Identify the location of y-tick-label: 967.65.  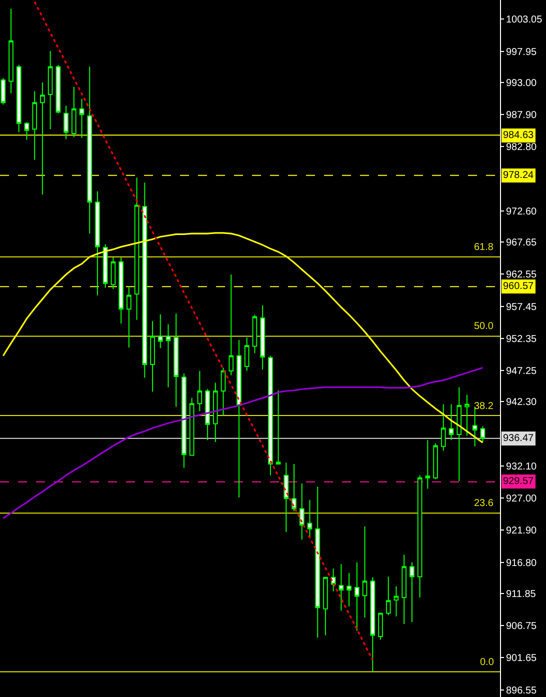
(522, 243).